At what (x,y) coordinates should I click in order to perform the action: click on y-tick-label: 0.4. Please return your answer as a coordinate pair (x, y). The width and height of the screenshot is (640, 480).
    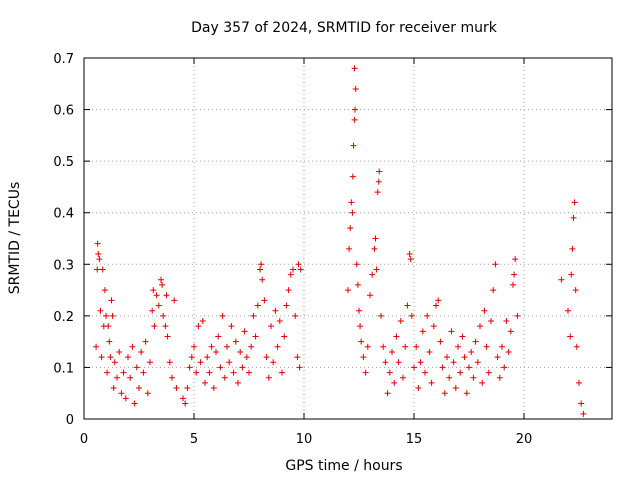
    Looking at the image, I should click on (63, 214).